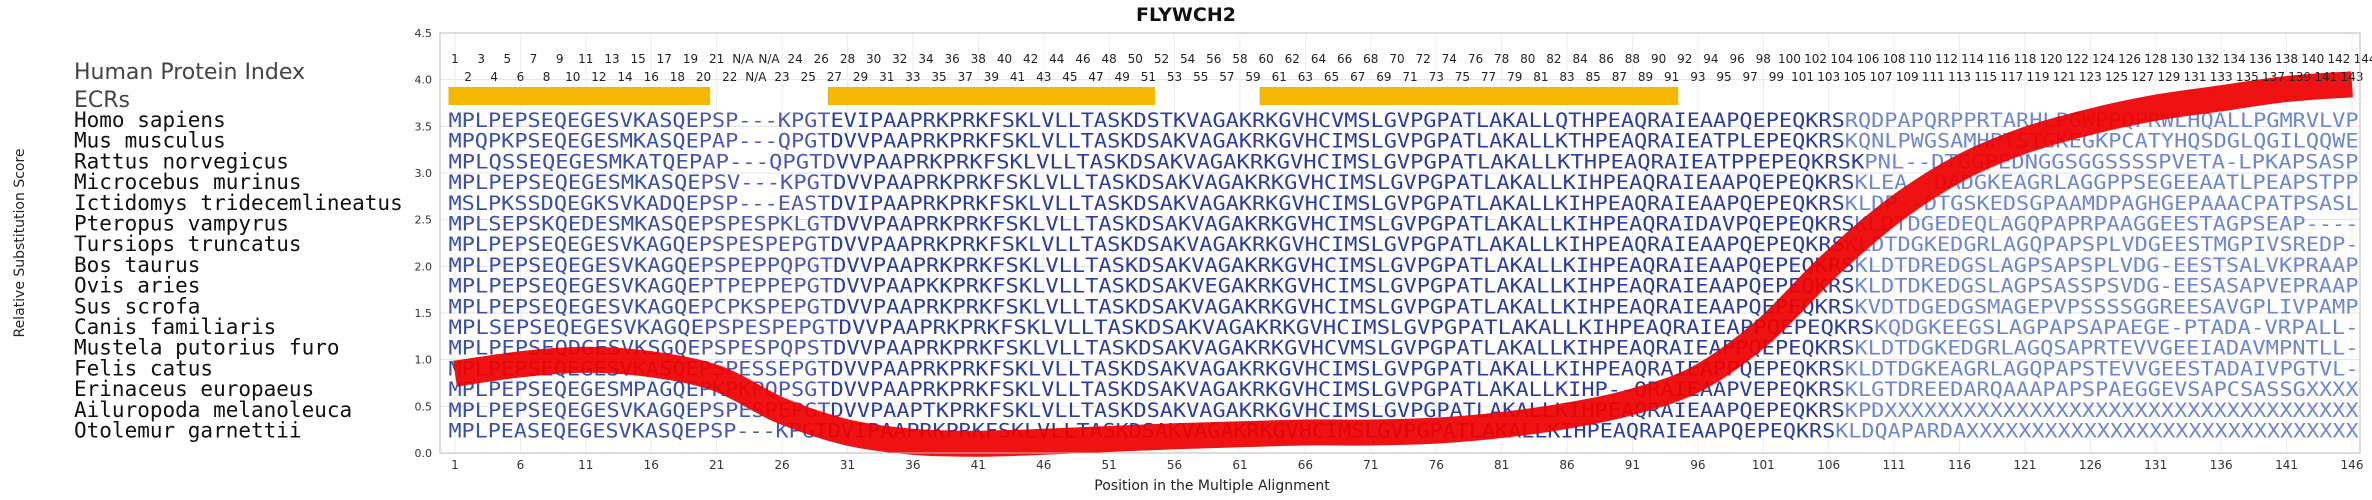 This screenshot has height=500, width=2372. Describe the element at coordinates (771, 327) in the screenshot. I see `sequence-segment: PSPESPEPGT` at that location.